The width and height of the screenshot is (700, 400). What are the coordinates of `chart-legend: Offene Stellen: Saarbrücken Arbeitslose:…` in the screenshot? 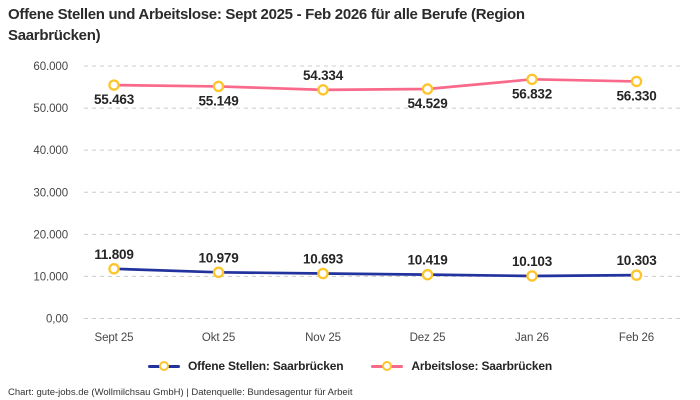 It's located at (350, 366).